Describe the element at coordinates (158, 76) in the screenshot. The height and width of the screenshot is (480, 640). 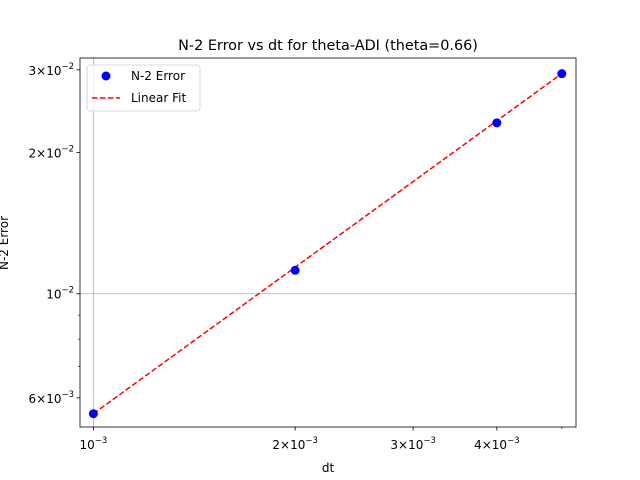
I see `legend-label-error: N-2 Error` at that location.